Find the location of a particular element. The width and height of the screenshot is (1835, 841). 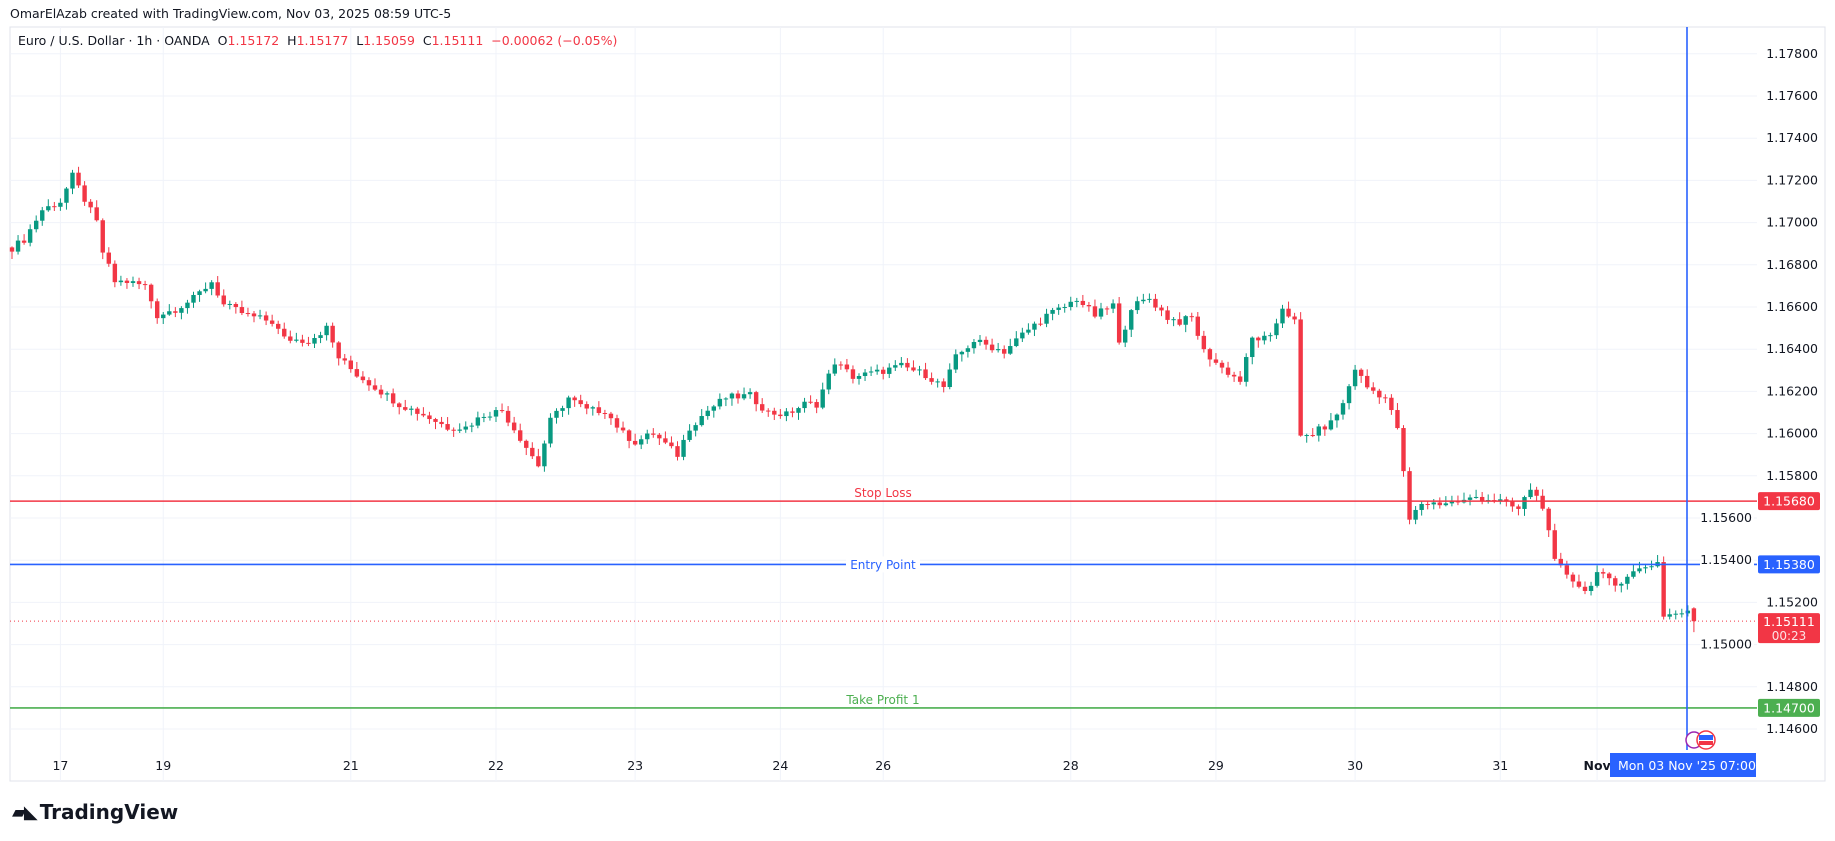

tradingview-logo: ▰◣ TradingView is located at coordinates (95, 812).